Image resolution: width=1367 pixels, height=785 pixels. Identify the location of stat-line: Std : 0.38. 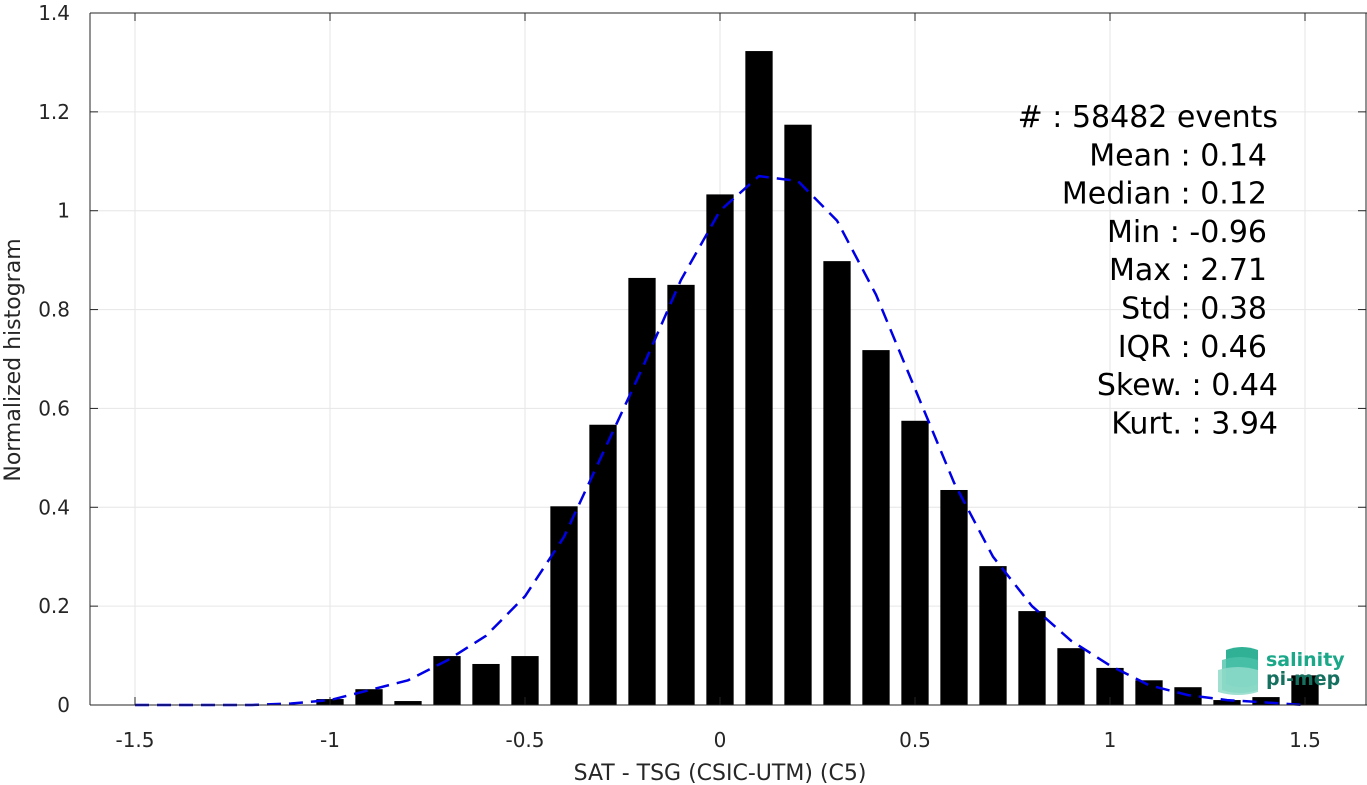
(1194, 309).